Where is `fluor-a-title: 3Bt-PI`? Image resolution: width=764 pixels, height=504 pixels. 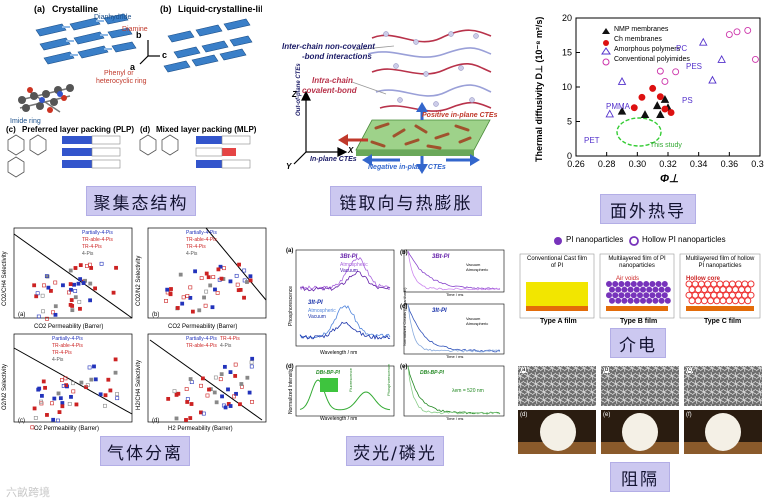 fluor-a-title: 3Bt-PI is located at coordinates (349, 257).